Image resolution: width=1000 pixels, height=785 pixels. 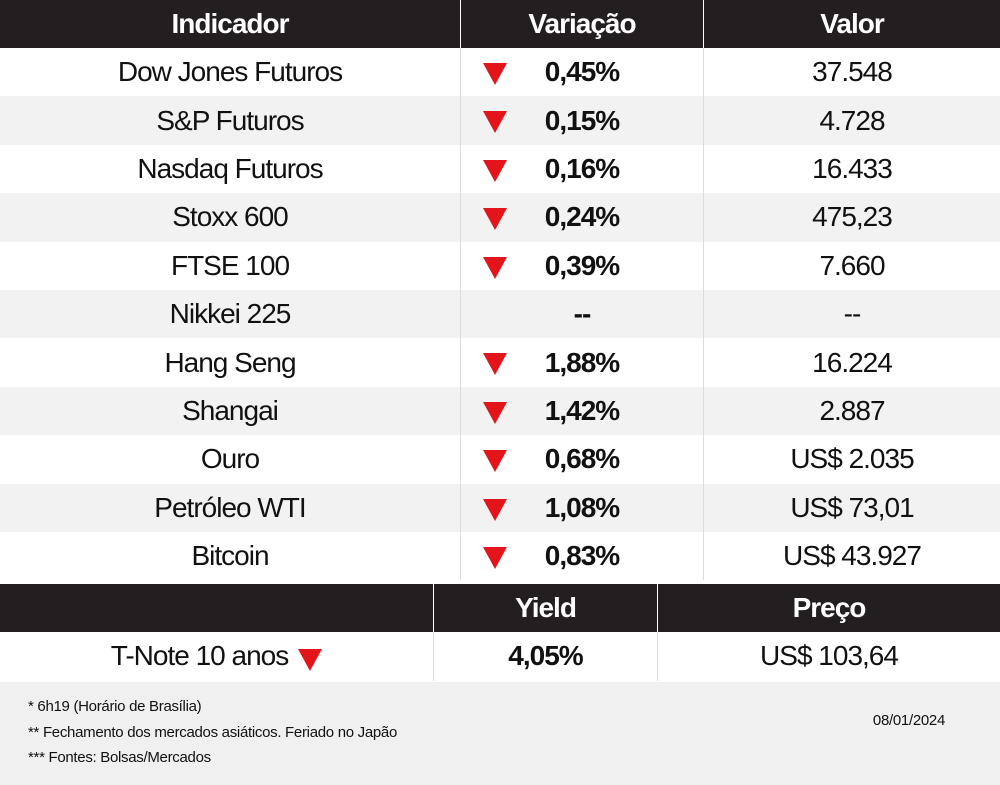 I want to click on row: T-Note 10 anos 4,05% US$ 103,64, so click(x=500, y=656).